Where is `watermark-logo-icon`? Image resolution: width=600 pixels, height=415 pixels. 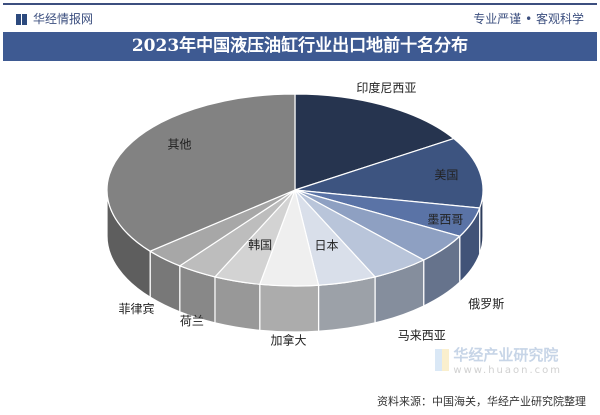 watermark-logo-icon is located at coordinates (442, 360).